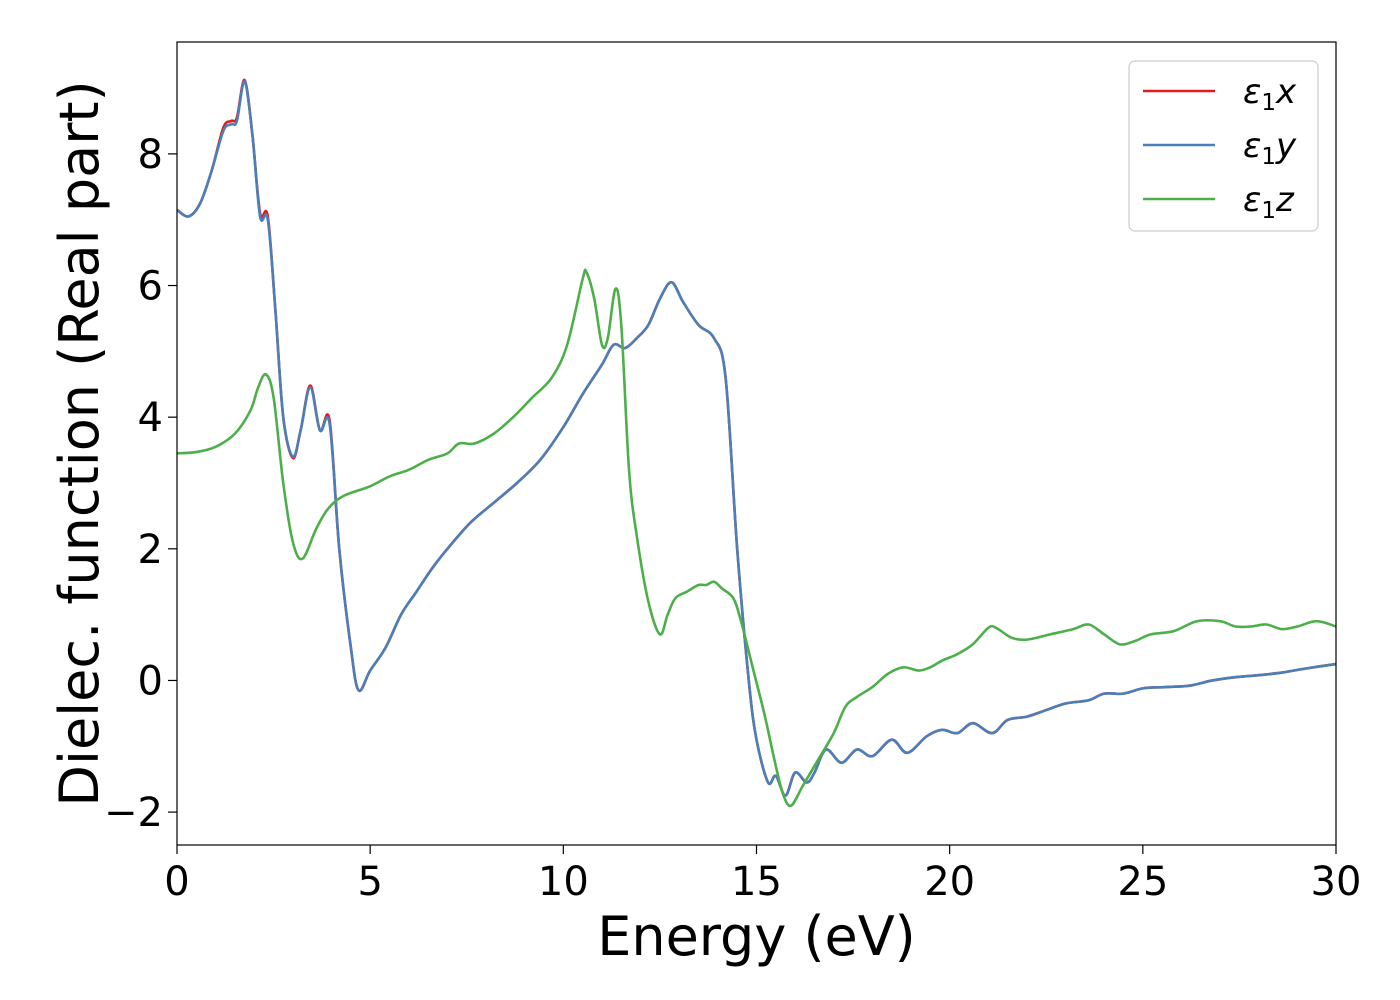  I want to click on y-tick-label: 8, so click(150, 155).